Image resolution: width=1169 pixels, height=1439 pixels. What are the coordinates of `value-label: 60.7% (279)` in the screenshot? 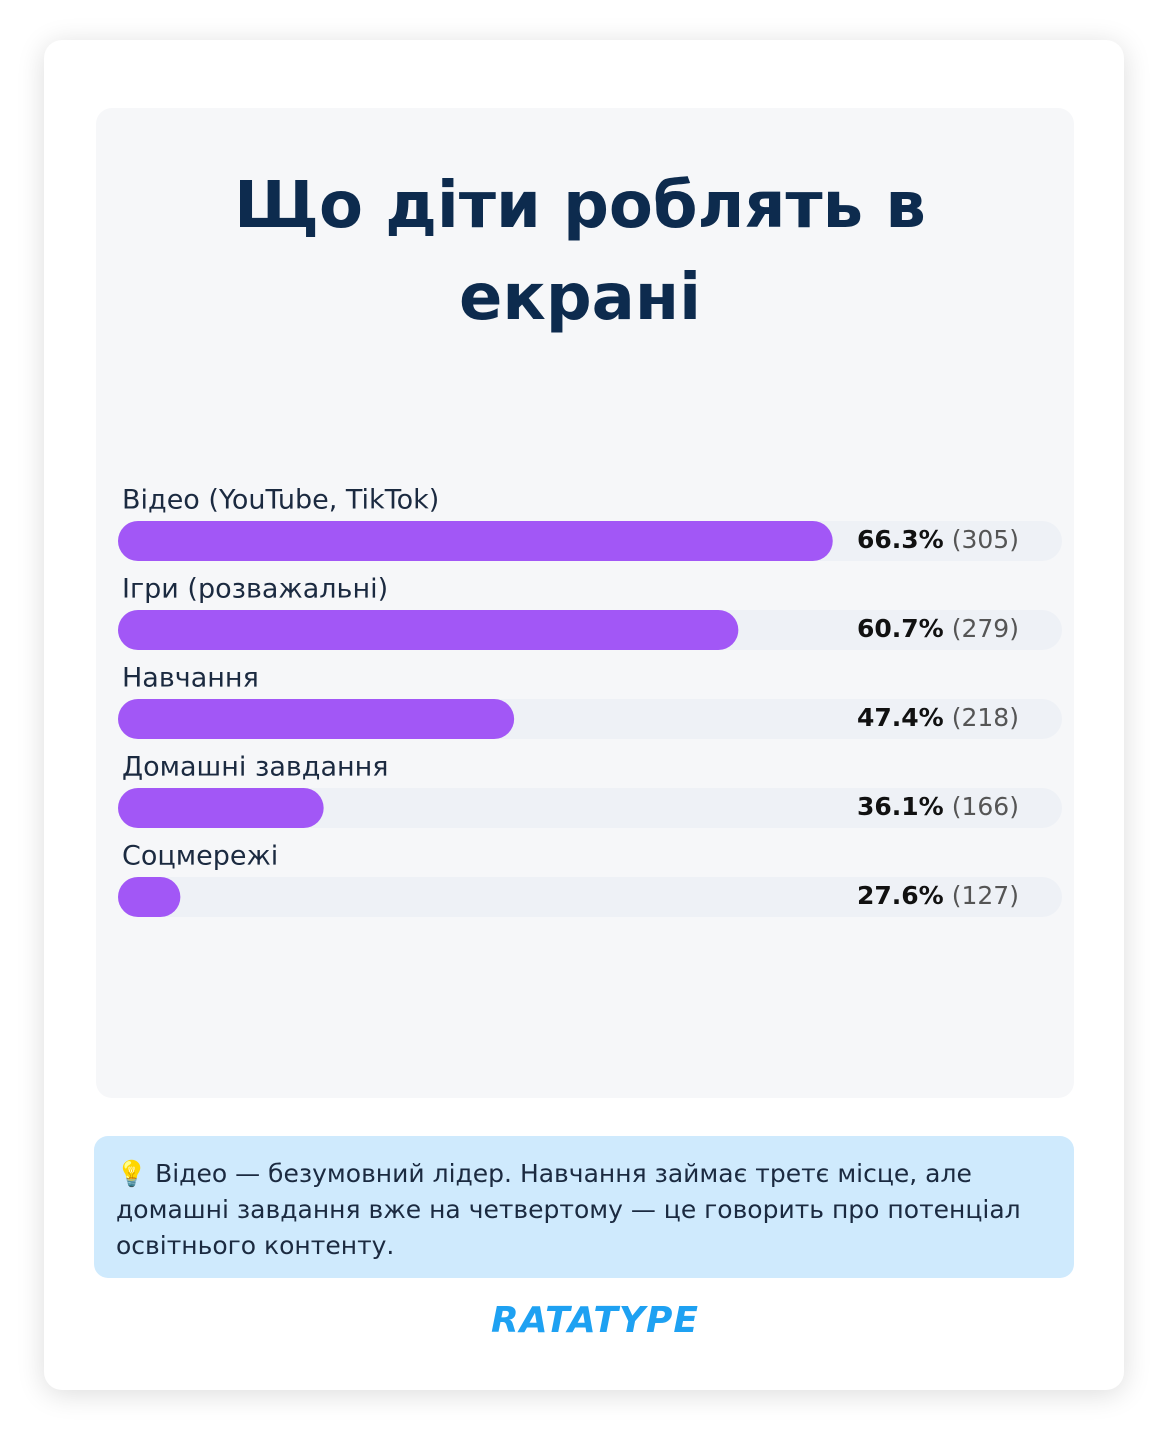 It's located at (938, 628).